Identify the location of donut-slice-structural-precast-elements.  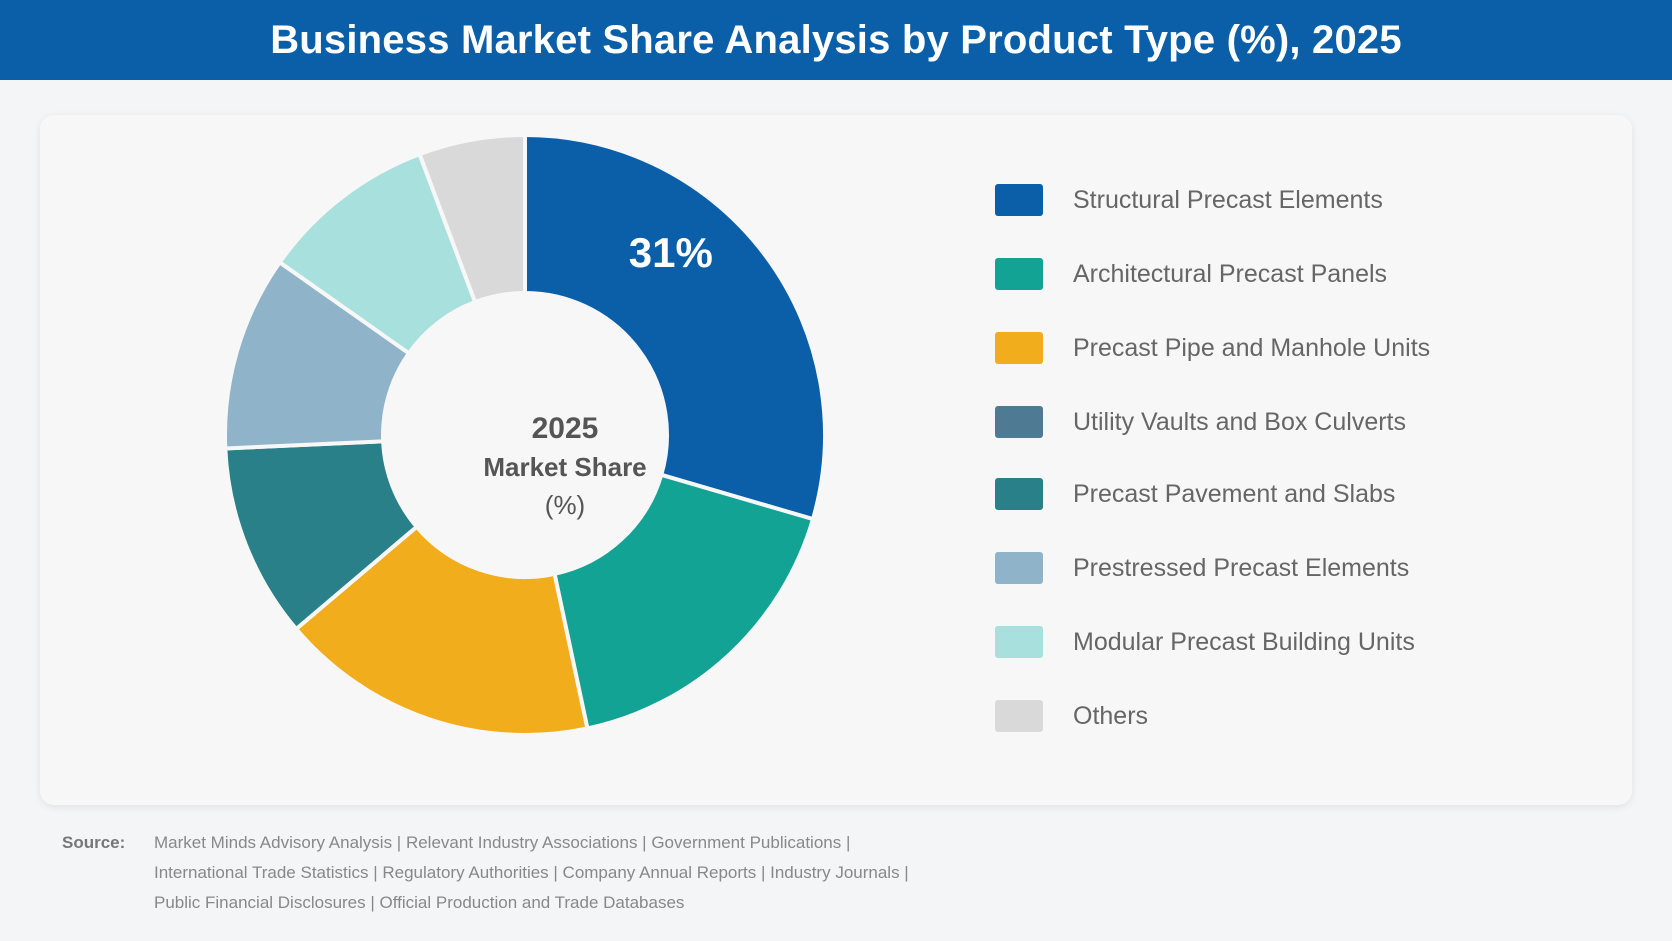
(675, 327).